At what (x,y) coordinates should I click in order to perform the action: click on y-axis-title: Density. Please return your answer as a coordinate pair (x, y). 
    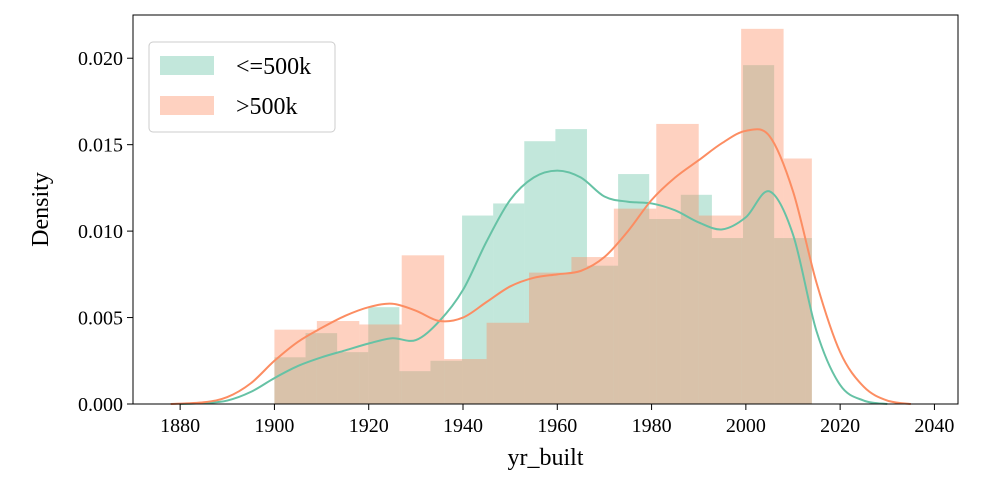
    Looking at the image, I should click on (41, 209).